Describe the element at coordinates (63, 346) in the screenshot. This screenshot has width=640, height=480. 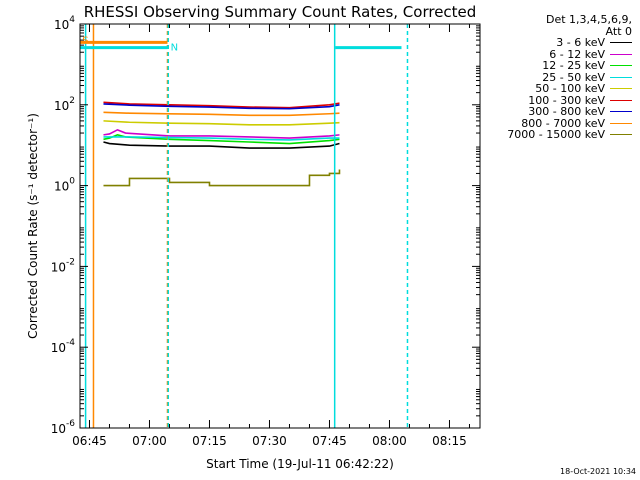
I see `y-tick-label: 10⁻⁴` at that location.